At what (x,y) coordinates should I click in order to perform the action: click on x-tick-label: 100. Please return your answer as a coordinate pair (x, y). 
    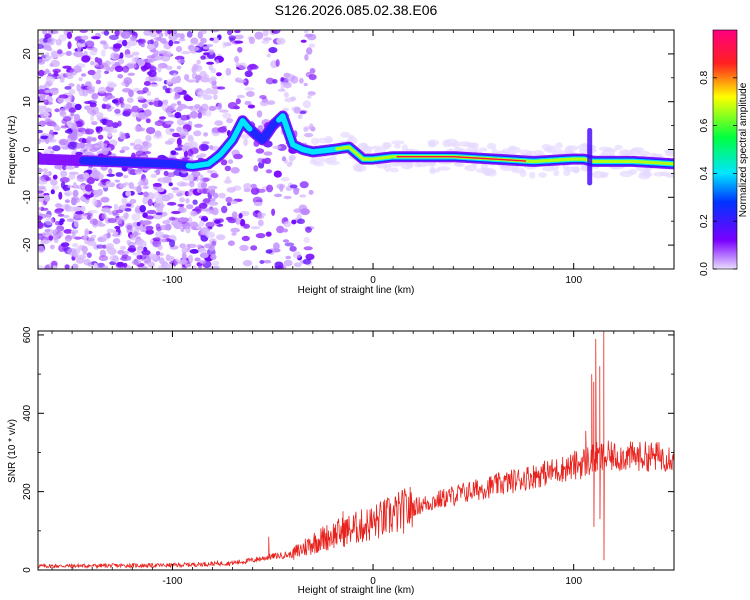
    Looking at the image, I should click on (573, 280).